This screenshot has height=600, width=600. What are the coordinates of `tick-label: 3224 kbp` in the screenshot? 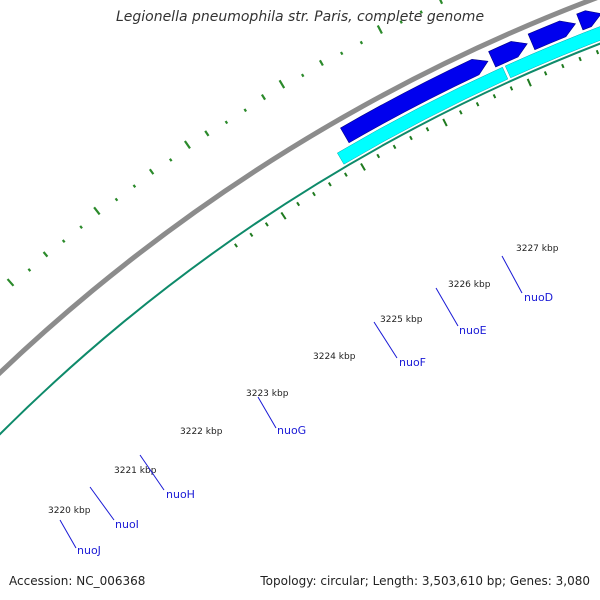 It's located at (334, 357).